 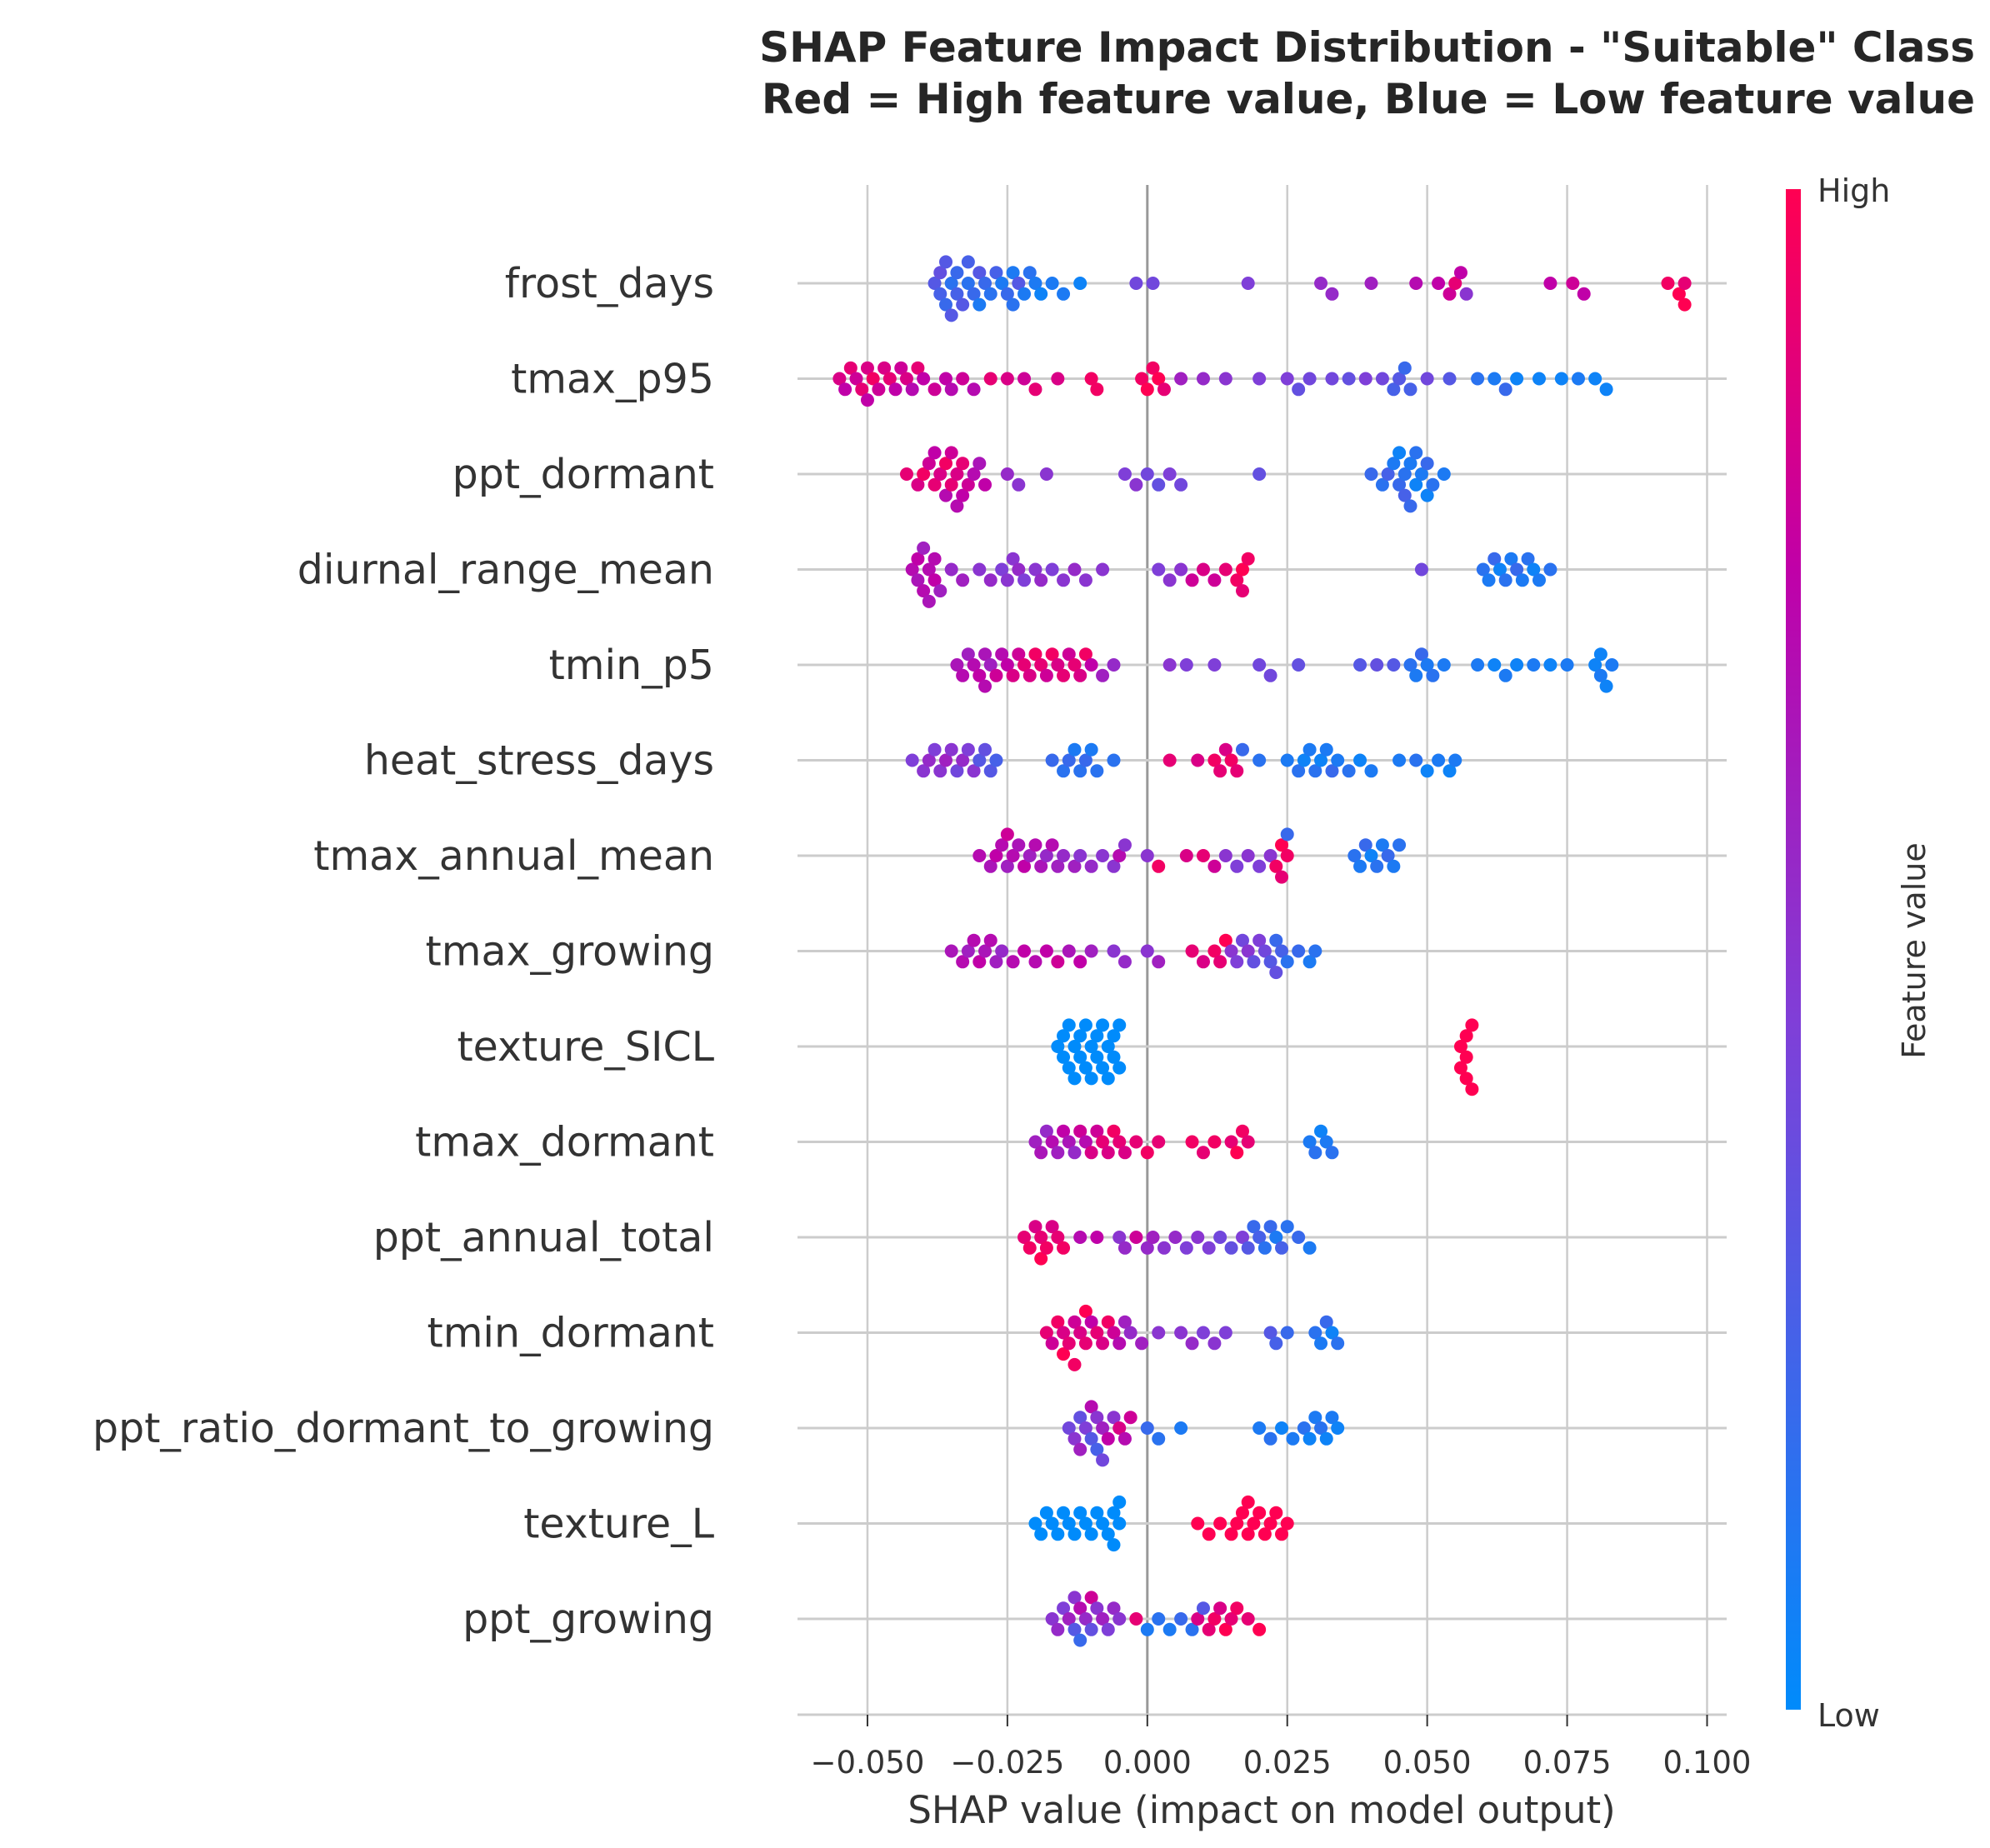 I want to click on feature-label: frost_days, so click(x=609, y=284).